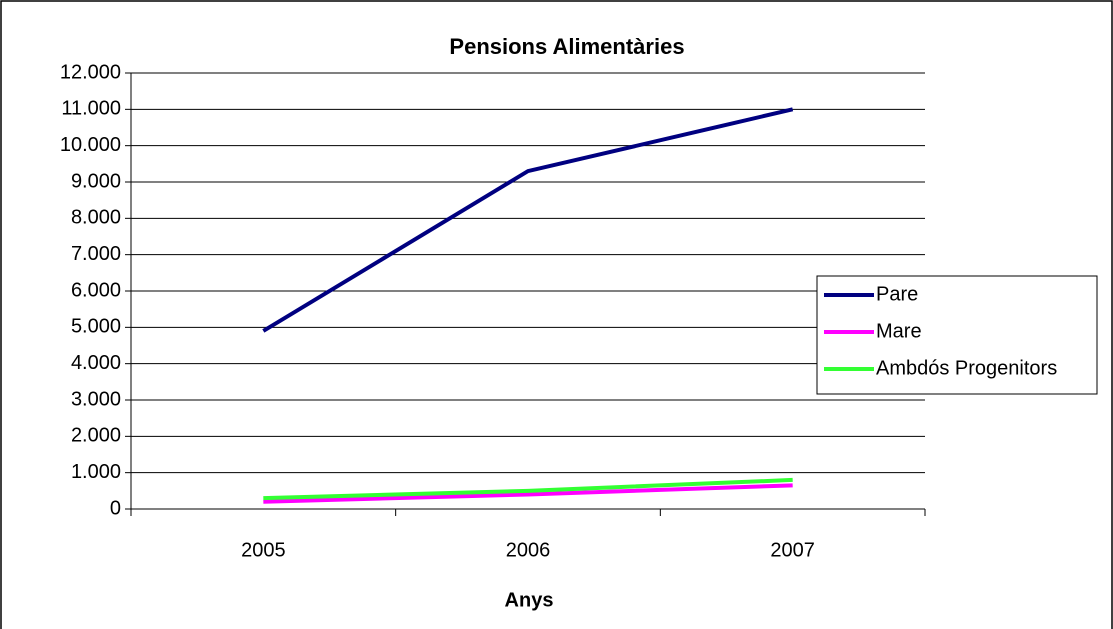 This screenshot has width=1113, height=629. I want to click on y-tick-label: 3.000, so click(96, 399).